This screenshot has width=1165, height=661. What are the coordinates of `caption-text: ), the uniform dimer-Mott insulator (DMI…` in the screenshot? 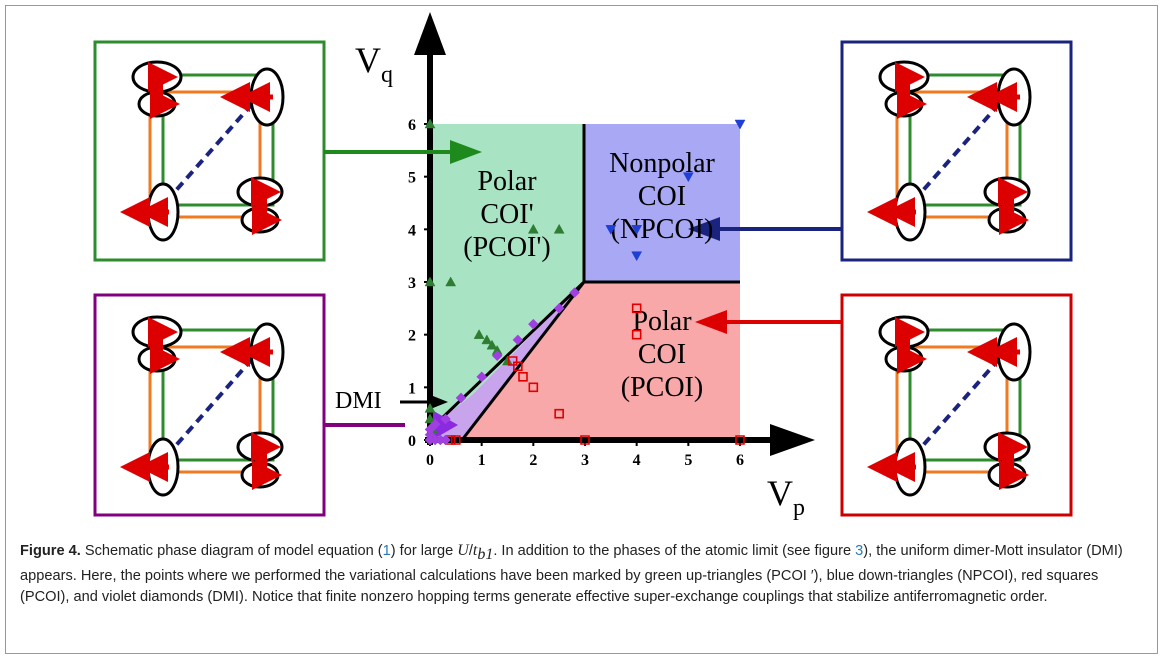 It's located at (571, 574).